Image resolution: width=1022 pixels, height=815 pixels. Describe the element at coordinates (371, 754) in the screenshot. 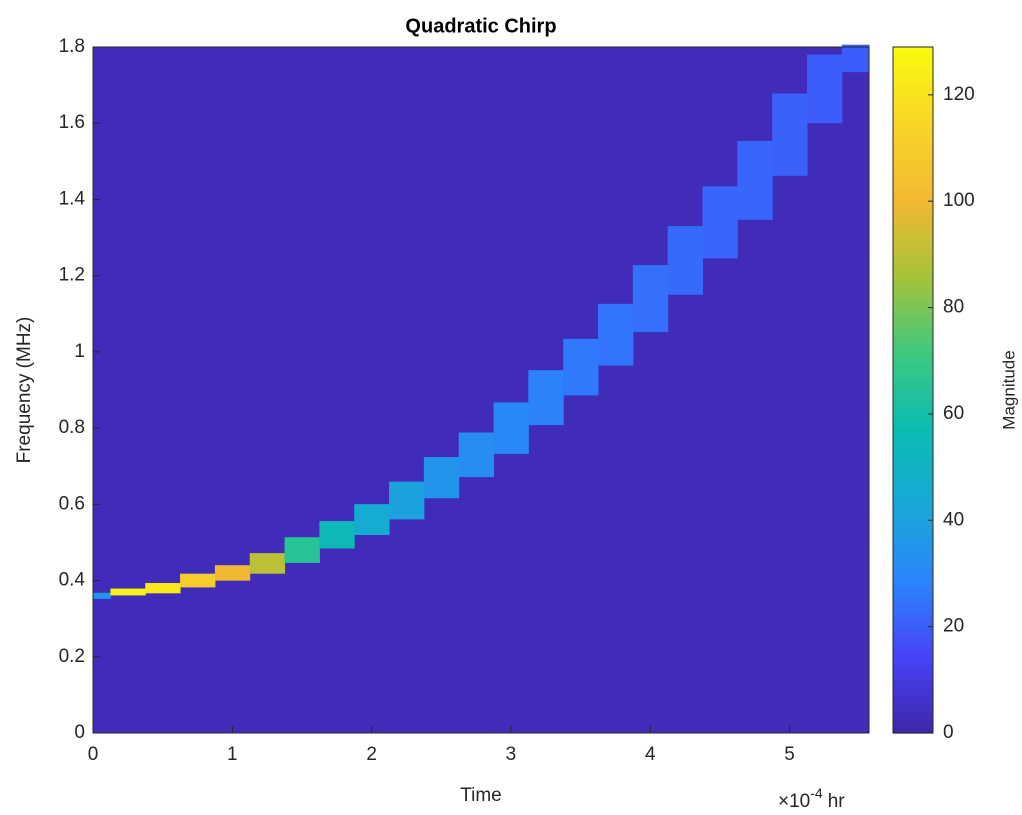

I see `x-tick-label: 2` at that location.